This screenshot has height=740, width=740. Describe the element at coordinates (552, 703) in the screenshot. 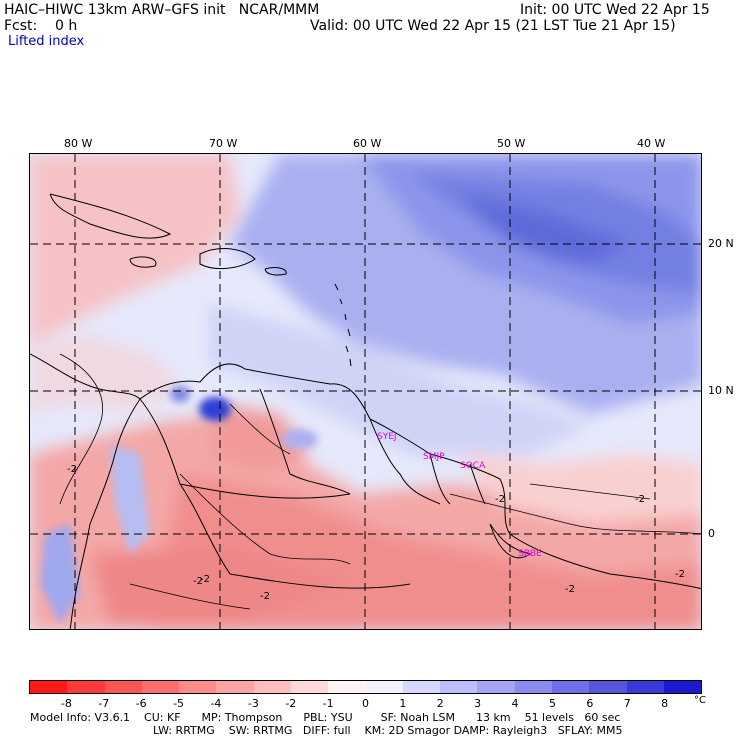

I see `colorbar-tick-label: 5` at that location.